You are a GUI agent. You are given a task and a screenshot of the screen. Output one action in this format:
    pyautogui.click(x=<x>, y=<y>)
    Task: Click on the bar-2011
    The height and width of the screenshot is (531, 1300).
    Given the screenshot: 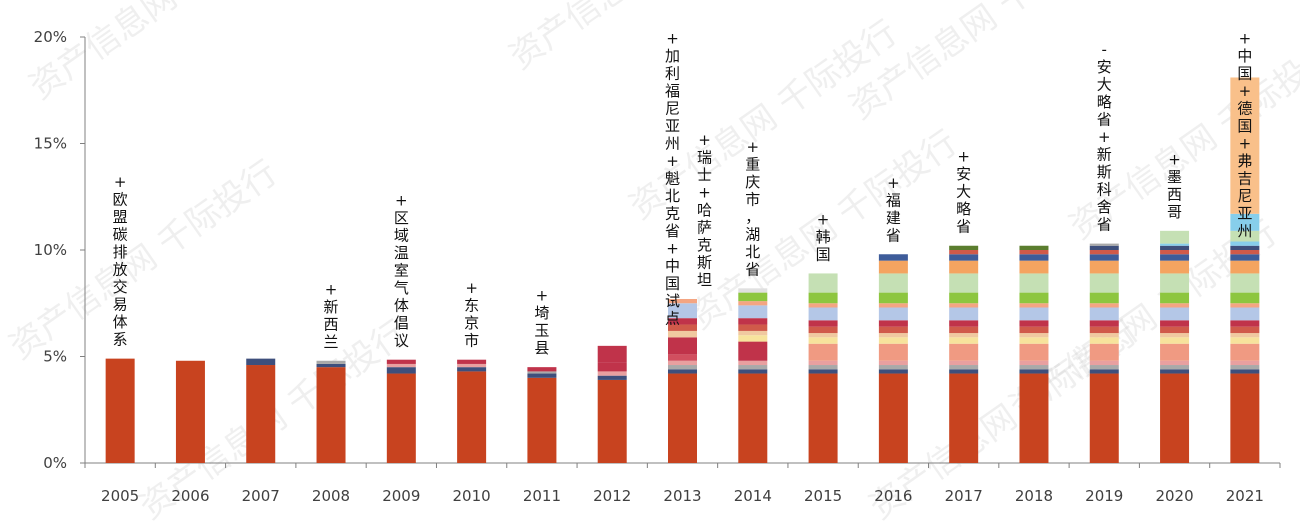 What is the action you would take?
    pyautogui.click(x=542, y=415)
    